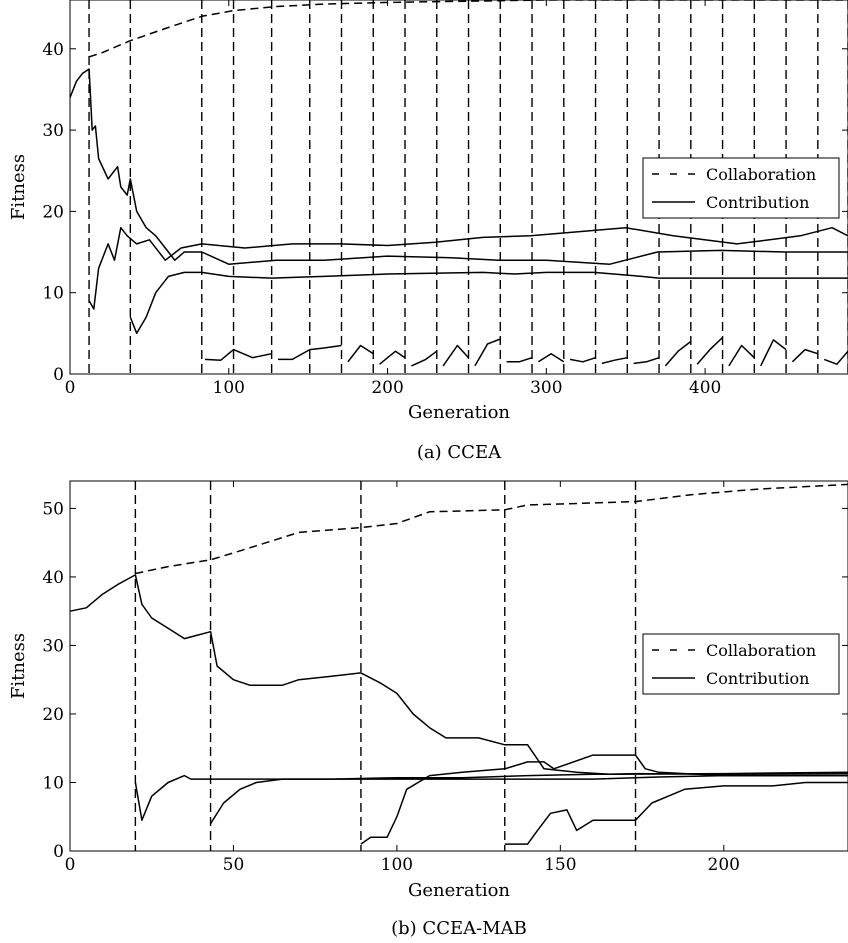 This screenshot has width=848, height=943. I want to click on x-tick-label: 300, so click(546, 388).